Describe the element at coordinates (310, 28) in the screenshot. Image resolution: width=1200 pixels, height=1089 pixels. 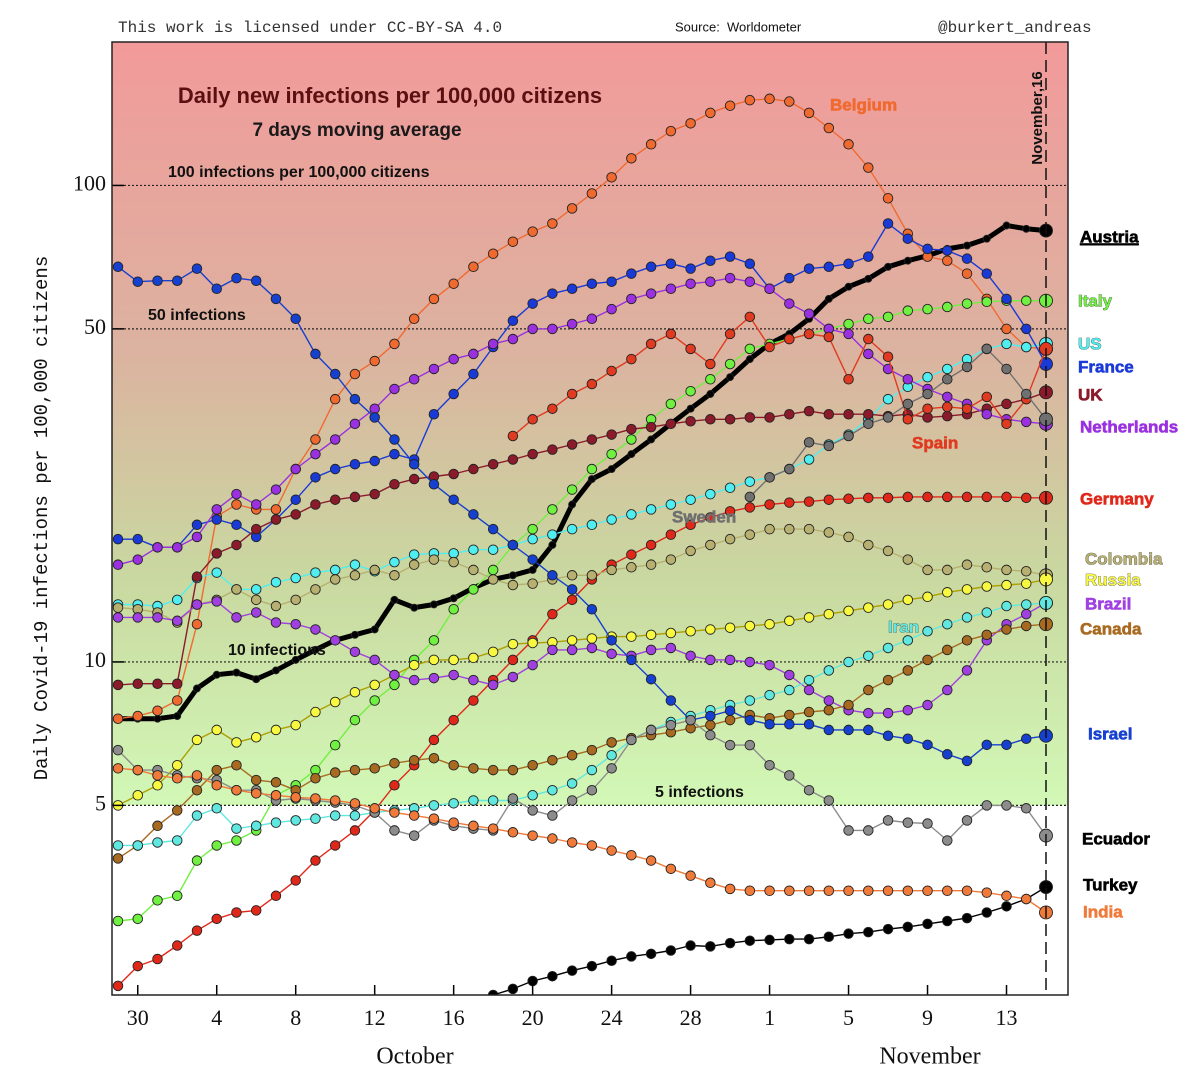
I see `license: This work is licensed under CC-BY-SA 4.0` at that location.